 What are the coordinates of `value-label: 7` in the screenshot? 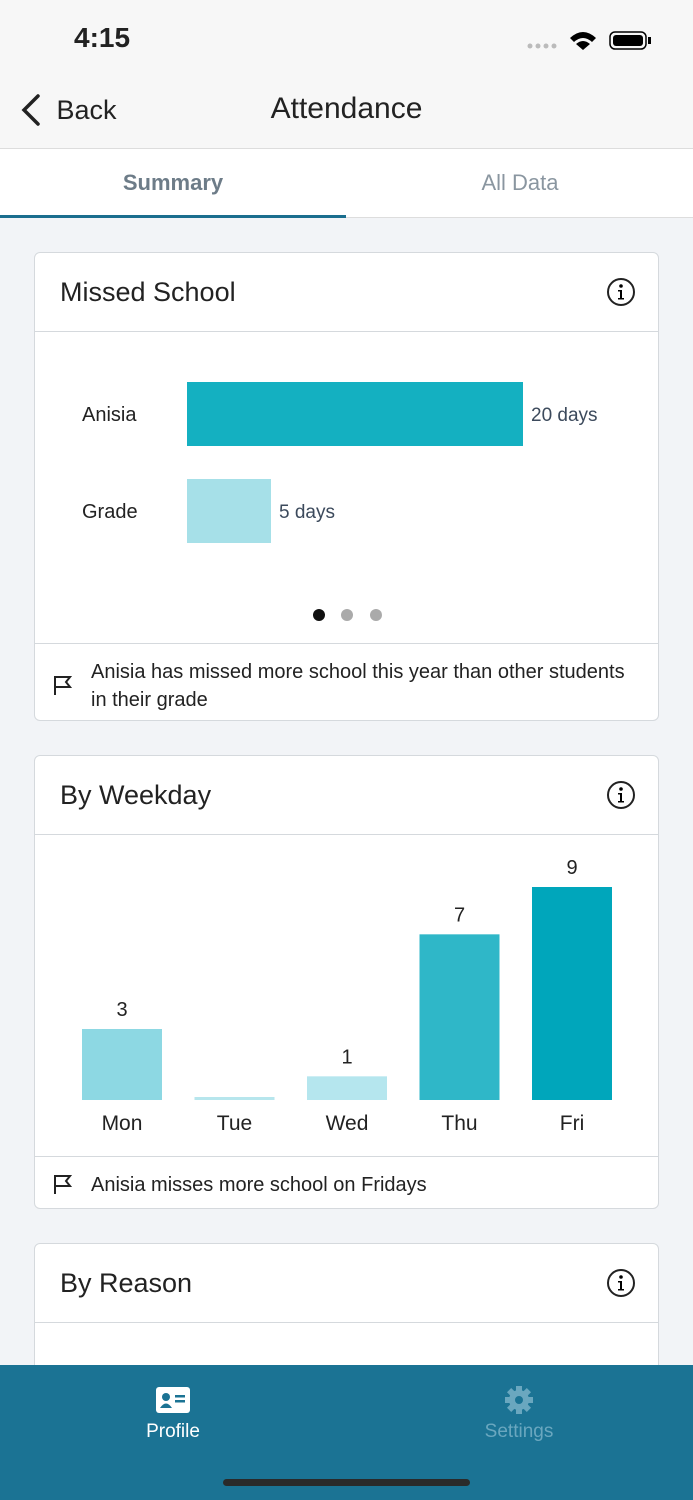 It's located at (459, 915).